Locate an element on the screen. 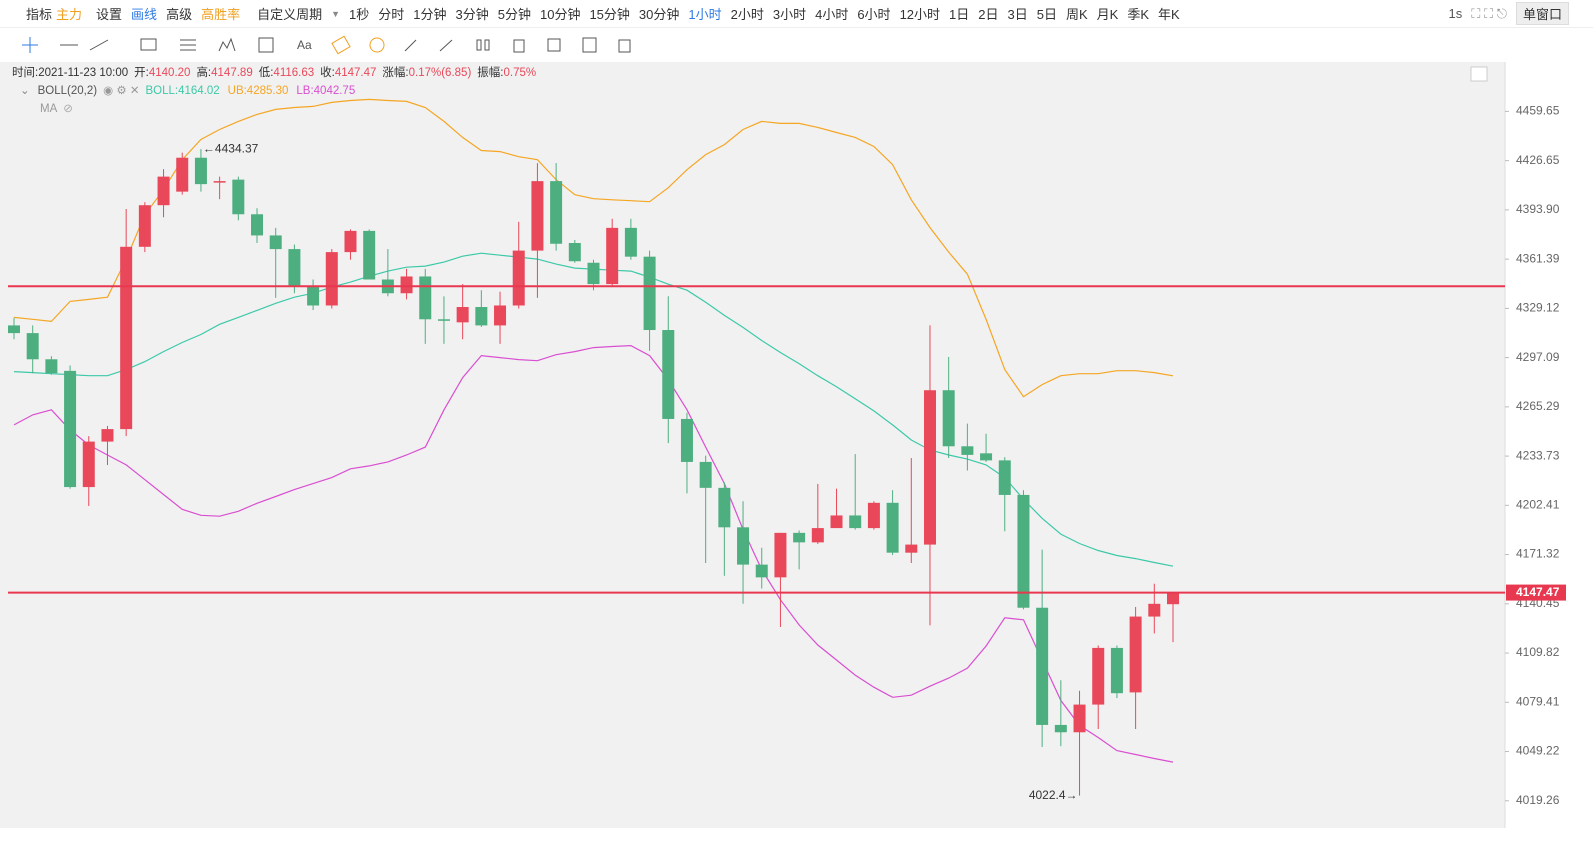 The image size is (1593, 841). y-tick-label: 4233.73 is located at coordinates (1538, 455).